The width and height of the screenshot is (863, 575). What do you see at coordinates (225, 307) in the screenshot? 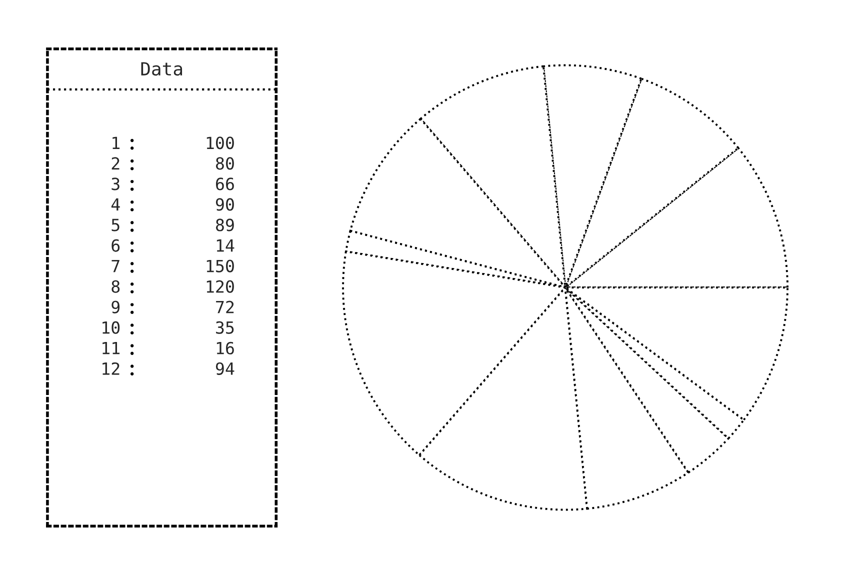
I see `data-label: 72` at bounding box center [225, 307].